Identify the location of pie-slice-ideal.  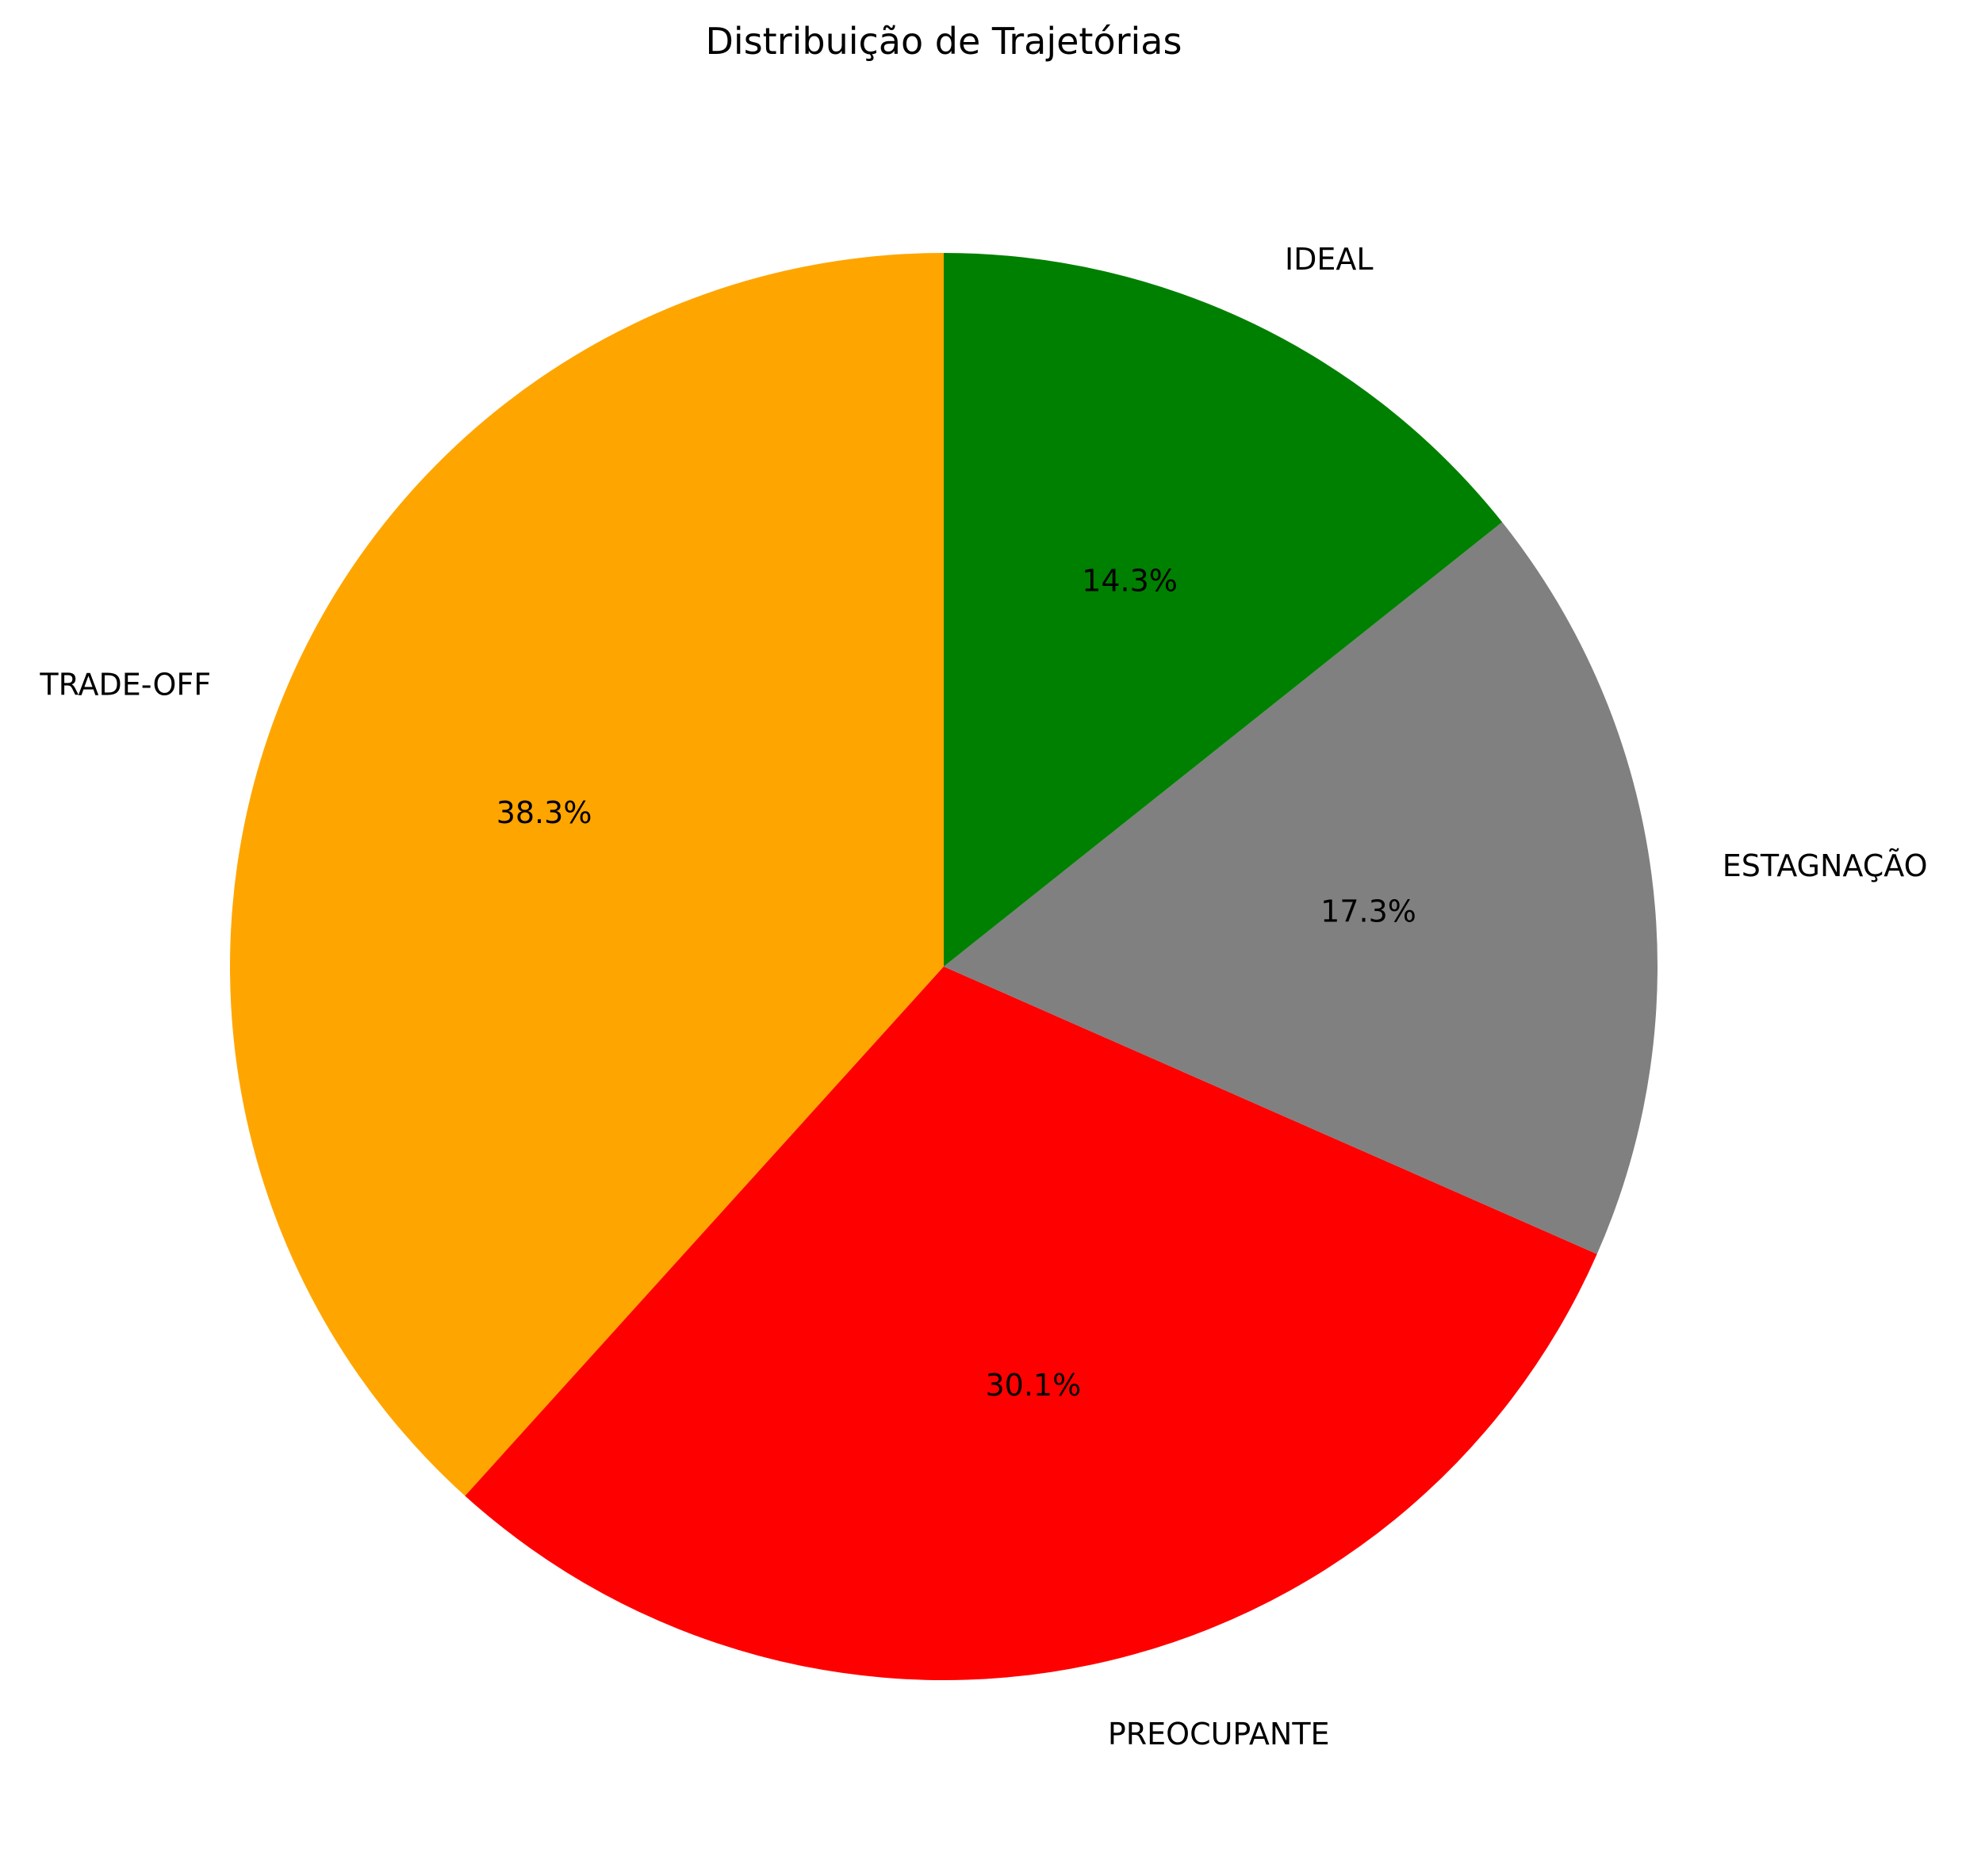
(1223, 610).